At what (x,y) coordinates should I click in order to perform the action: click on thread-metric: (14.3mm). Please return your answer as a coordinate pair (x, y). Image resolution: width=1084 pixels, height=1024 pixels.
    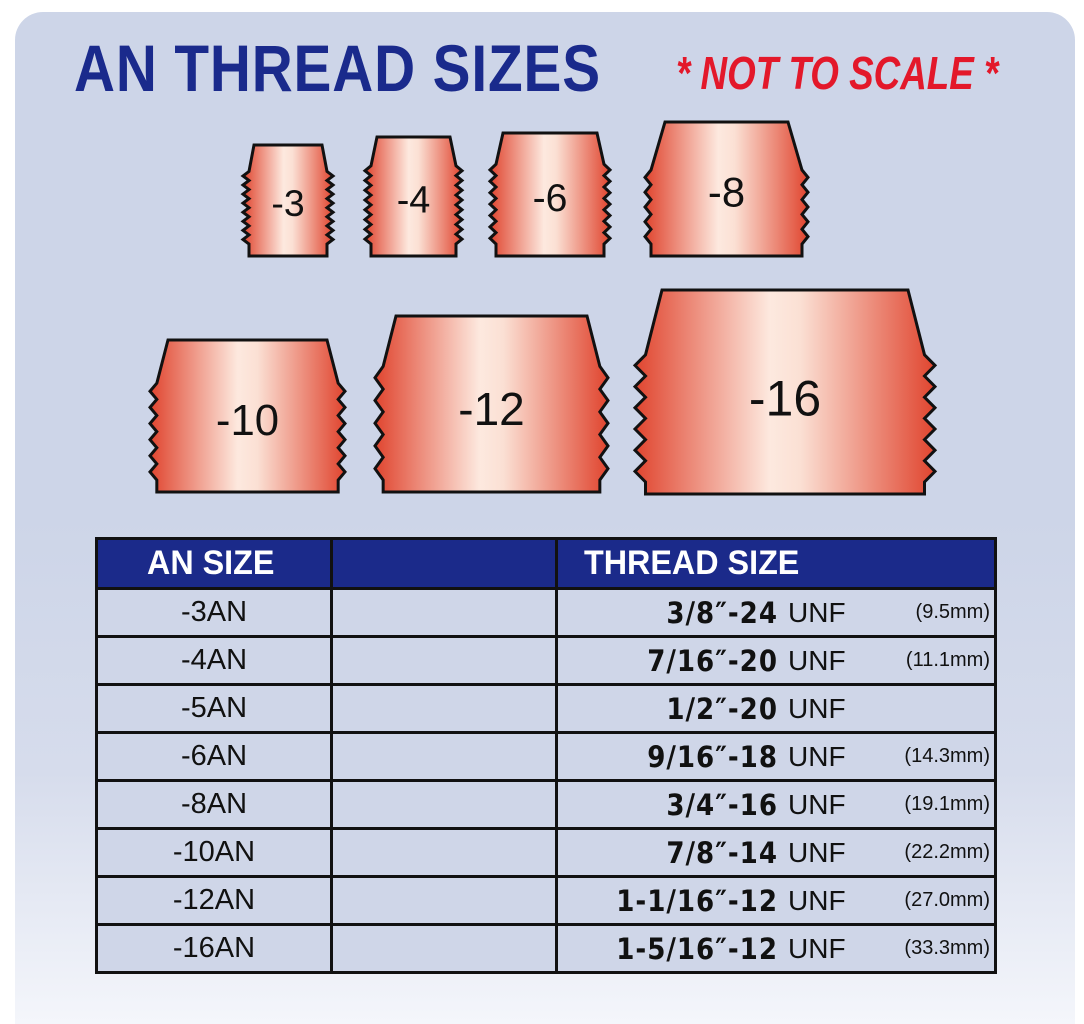
    Looking at the image, I should click on (947, 756).